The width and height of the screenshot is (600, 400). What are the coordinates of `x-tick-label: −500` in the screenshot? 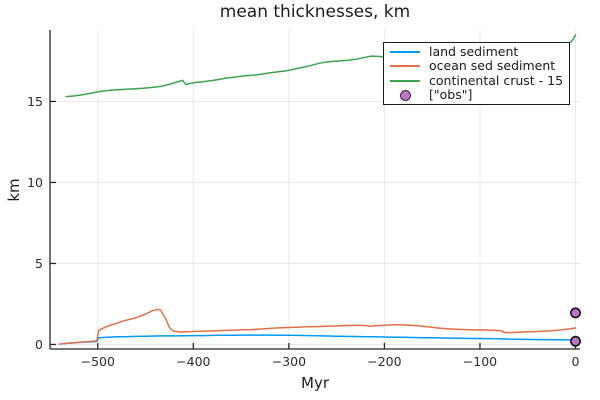 It's located at (98, 361).